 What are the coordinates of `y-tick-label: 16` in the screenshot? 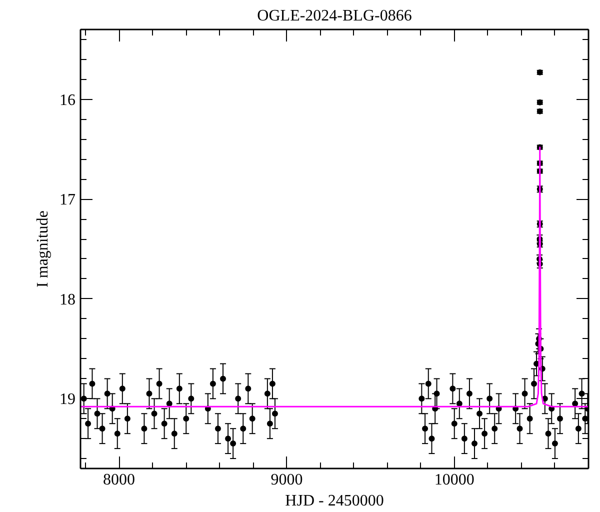 It's located at (68, 100).